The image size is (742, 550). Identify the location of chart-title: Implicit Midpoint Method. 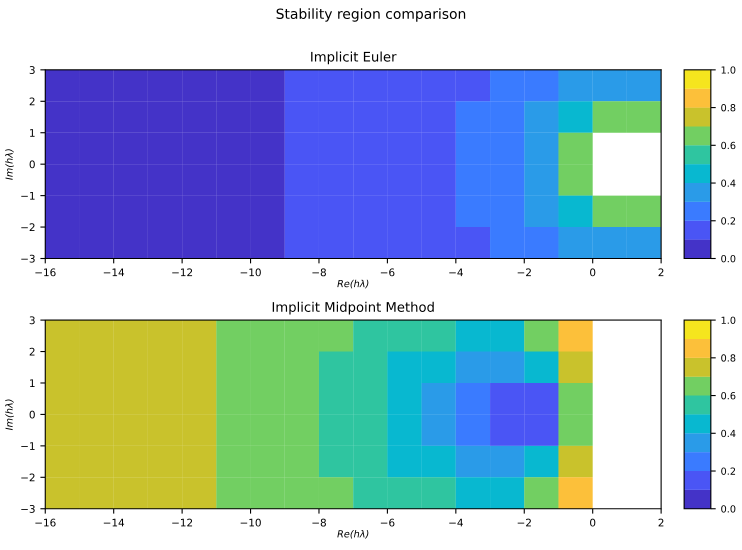
(353, 308).